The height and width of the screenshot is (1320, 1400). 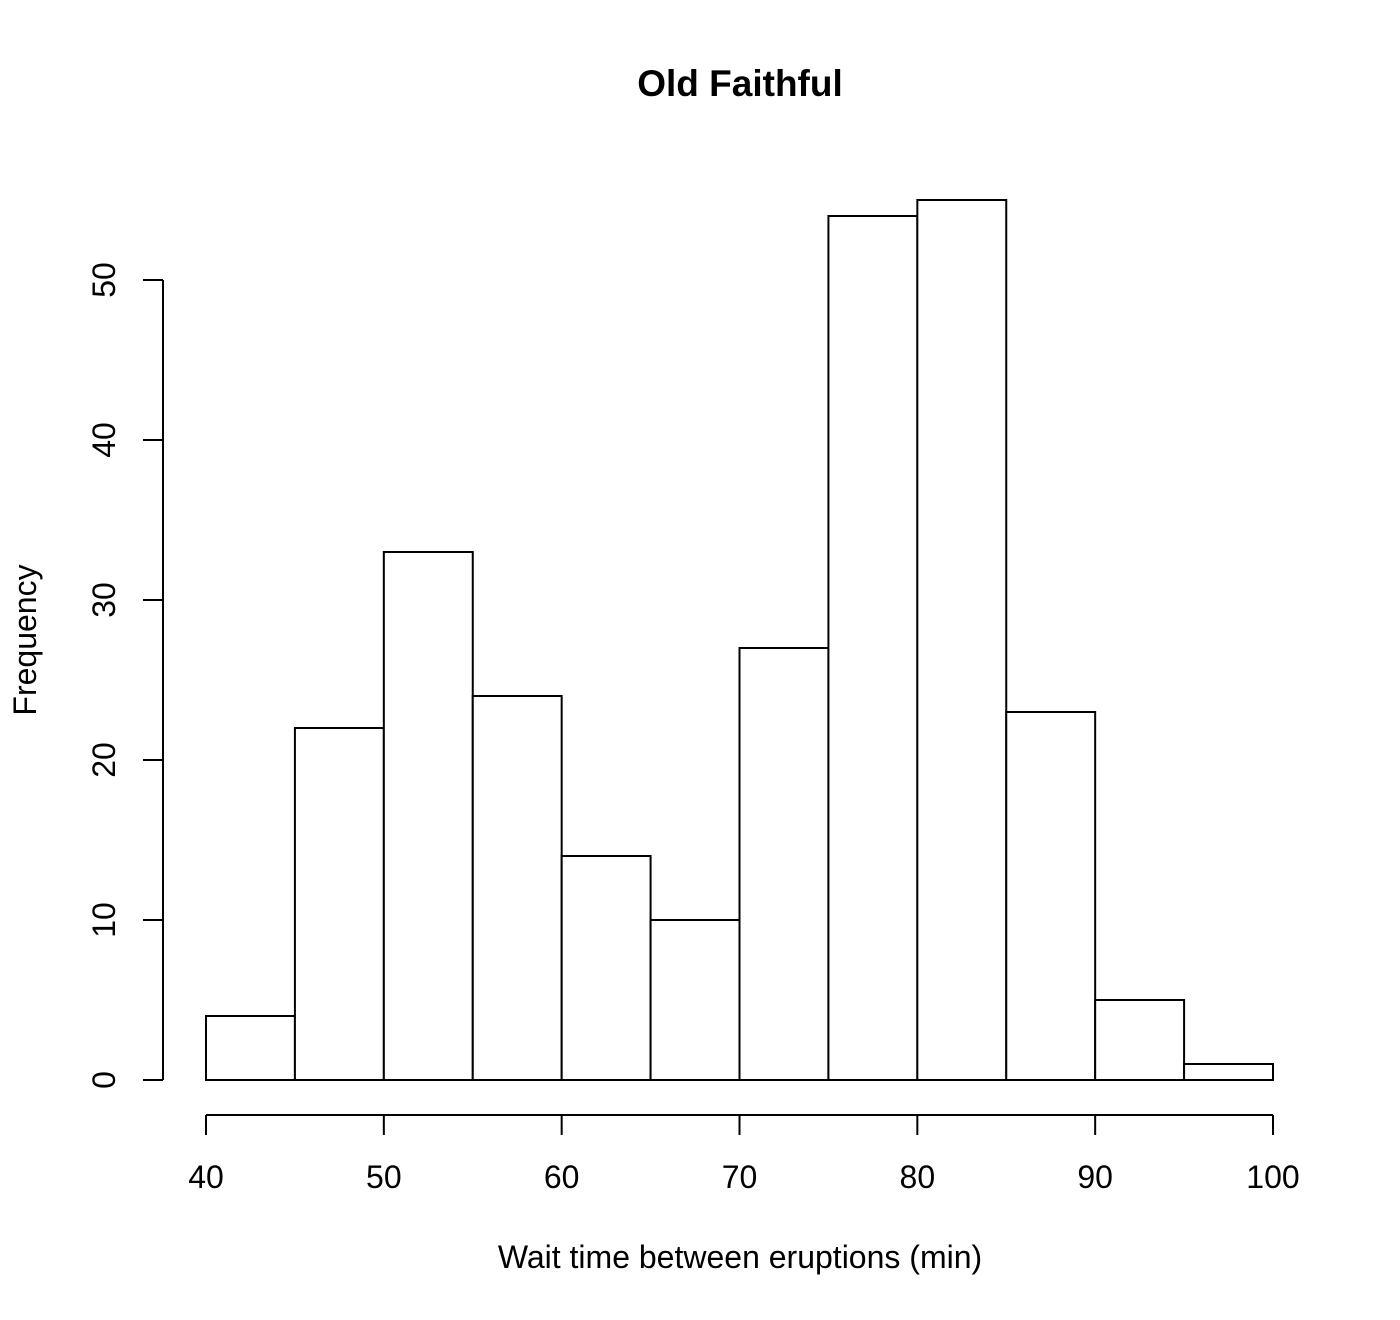 What do you see at coordinates (104, 760) in the screenshot?
I see `y-tick-label: 20` at bounding box center [104, 760].